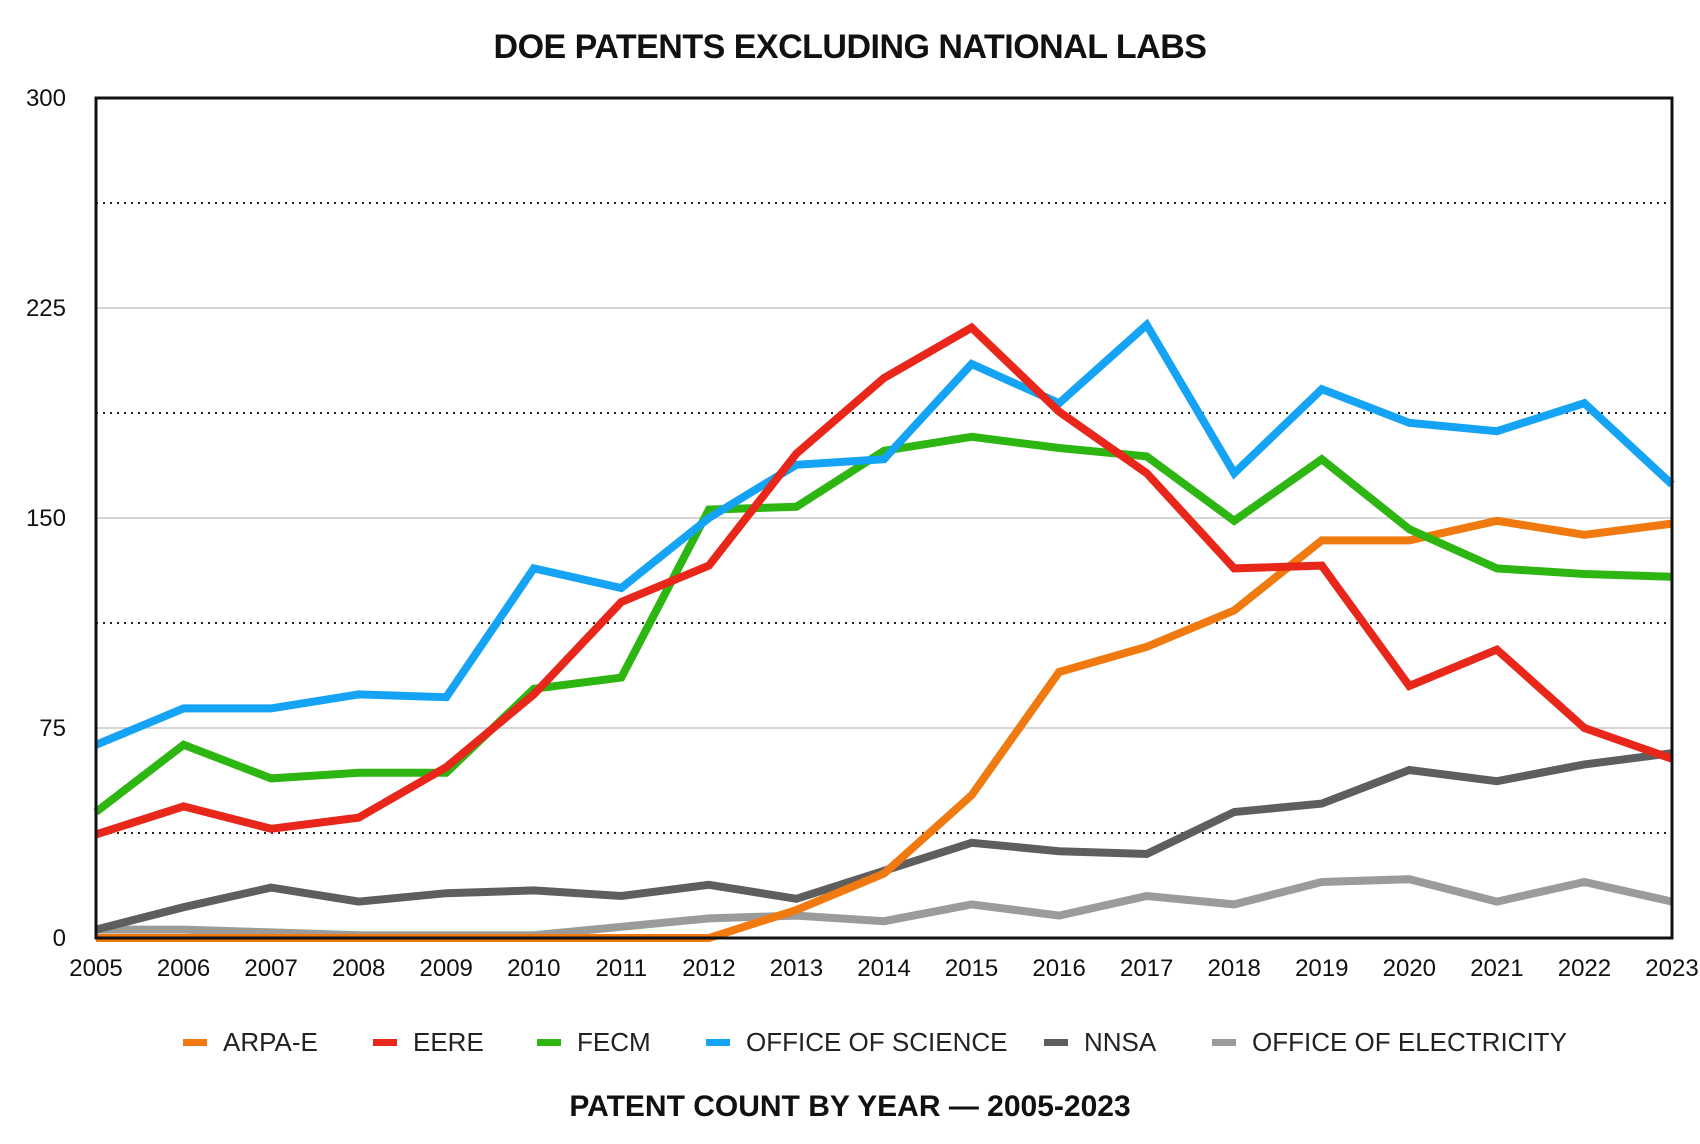 This screenshot has width=1700, height=1144. I want to click on chart-title: DOE PATENTS EXCLUDING NATIONAL LABS, so click(850, 47).